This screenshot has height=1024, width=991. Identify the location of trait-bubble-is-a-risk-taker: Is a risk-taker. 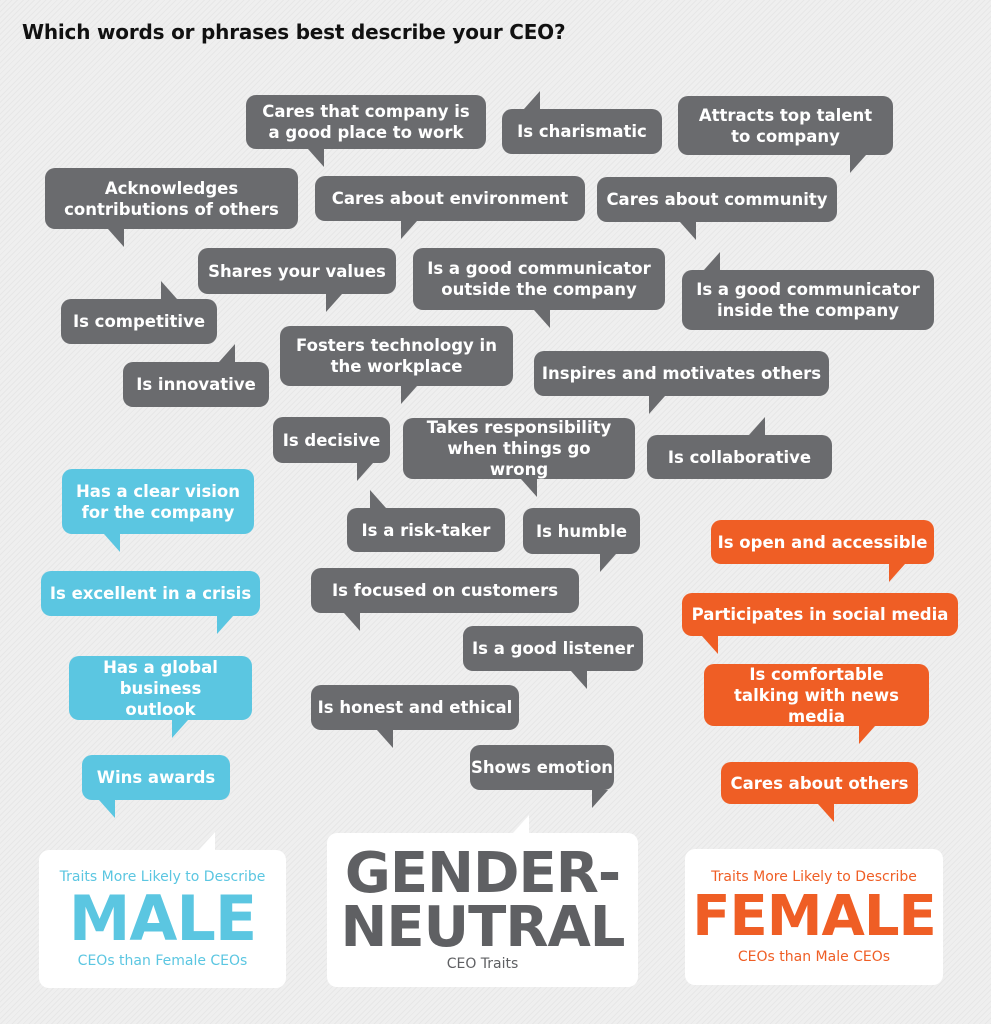
(426, 521).